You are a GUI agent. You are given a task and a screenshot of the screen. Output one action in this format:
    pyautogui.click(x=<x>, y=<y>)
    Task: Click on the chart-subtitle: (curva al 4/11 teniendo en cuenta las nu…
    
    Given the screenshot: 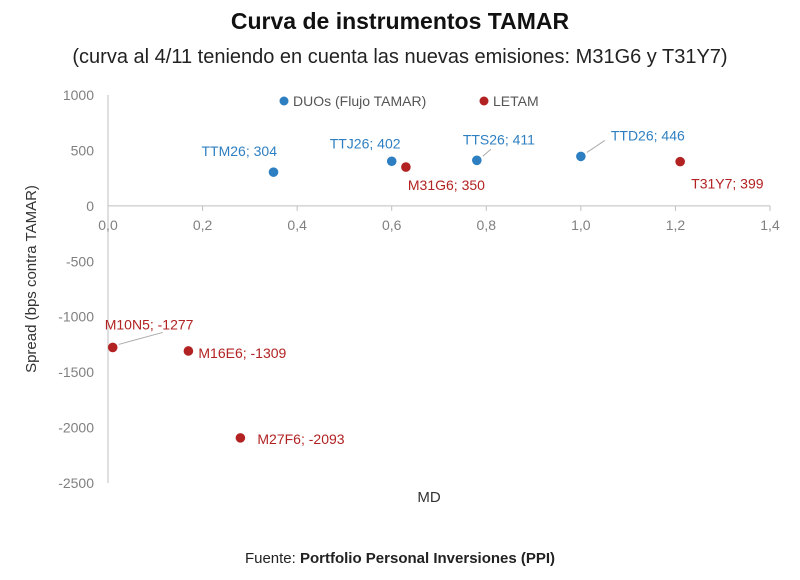 What is the action you would take?
    pyautogui.click(x=400, y=57)
    